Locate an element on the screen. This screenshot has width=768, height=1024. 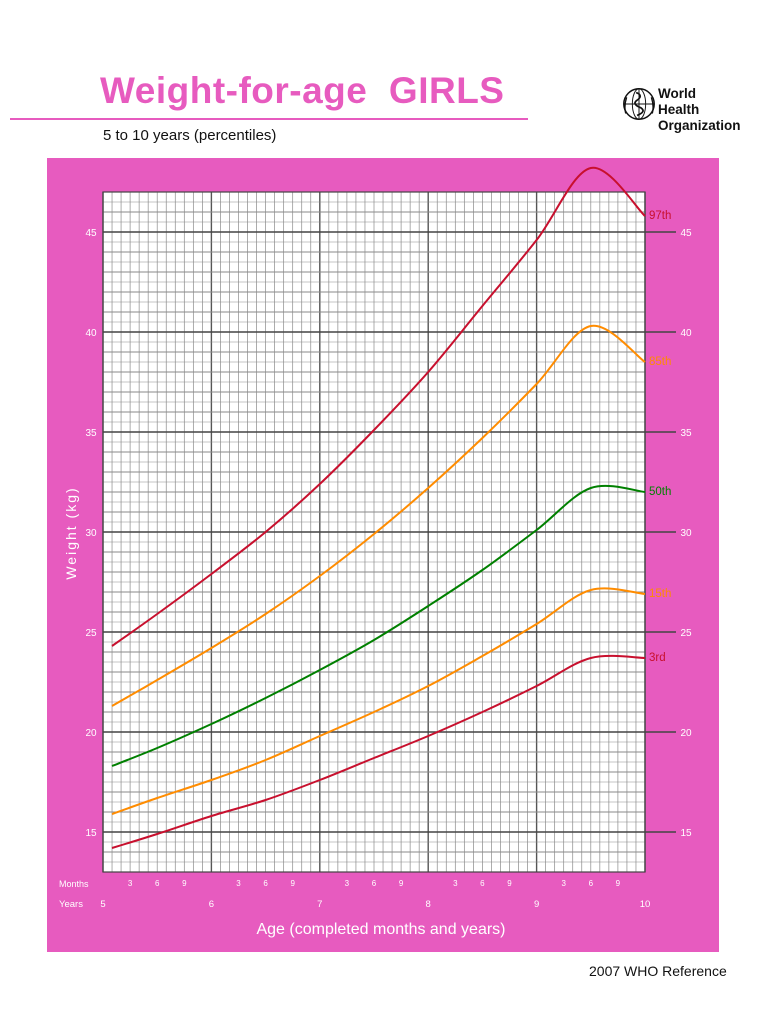
y-axis-label: Weight (kg) is located at coordinates (71, 532).